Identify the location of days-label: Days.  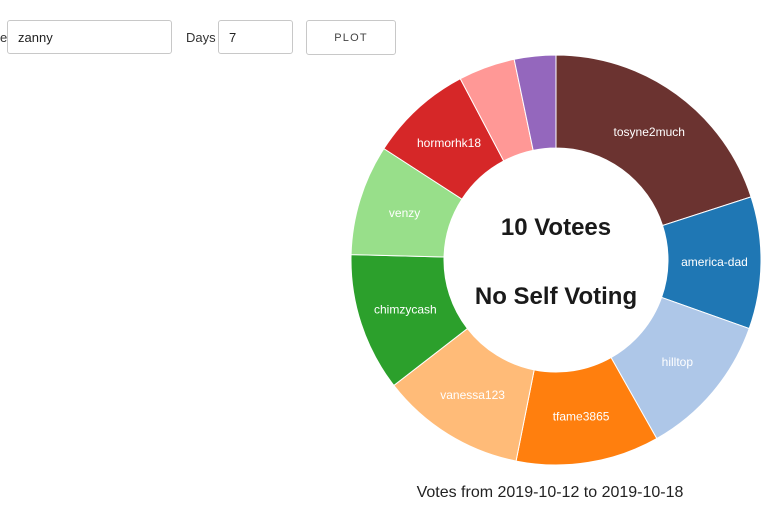
(201, 37).